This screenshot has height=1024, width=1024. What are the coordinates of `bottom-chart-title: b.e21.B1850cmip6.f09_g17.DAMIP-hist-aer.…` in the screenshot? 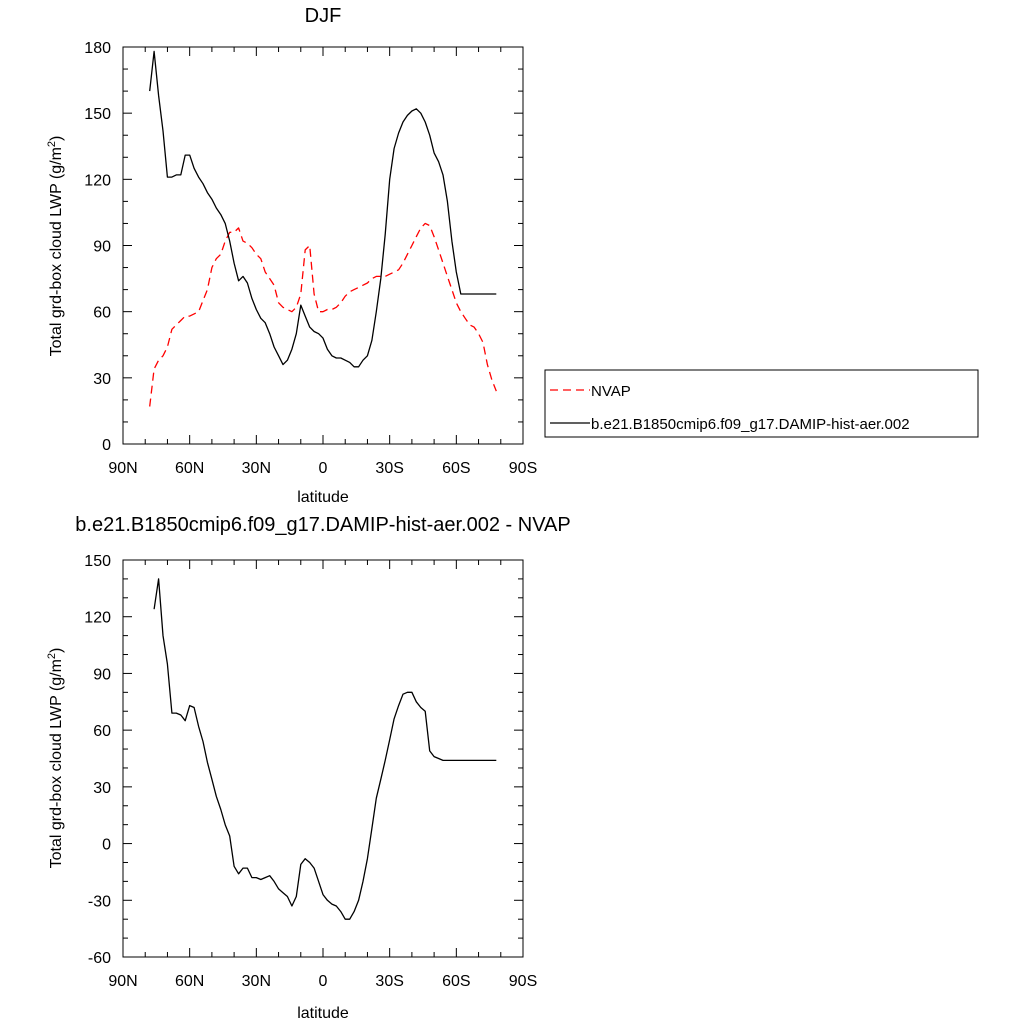 It's located at (322, 525).